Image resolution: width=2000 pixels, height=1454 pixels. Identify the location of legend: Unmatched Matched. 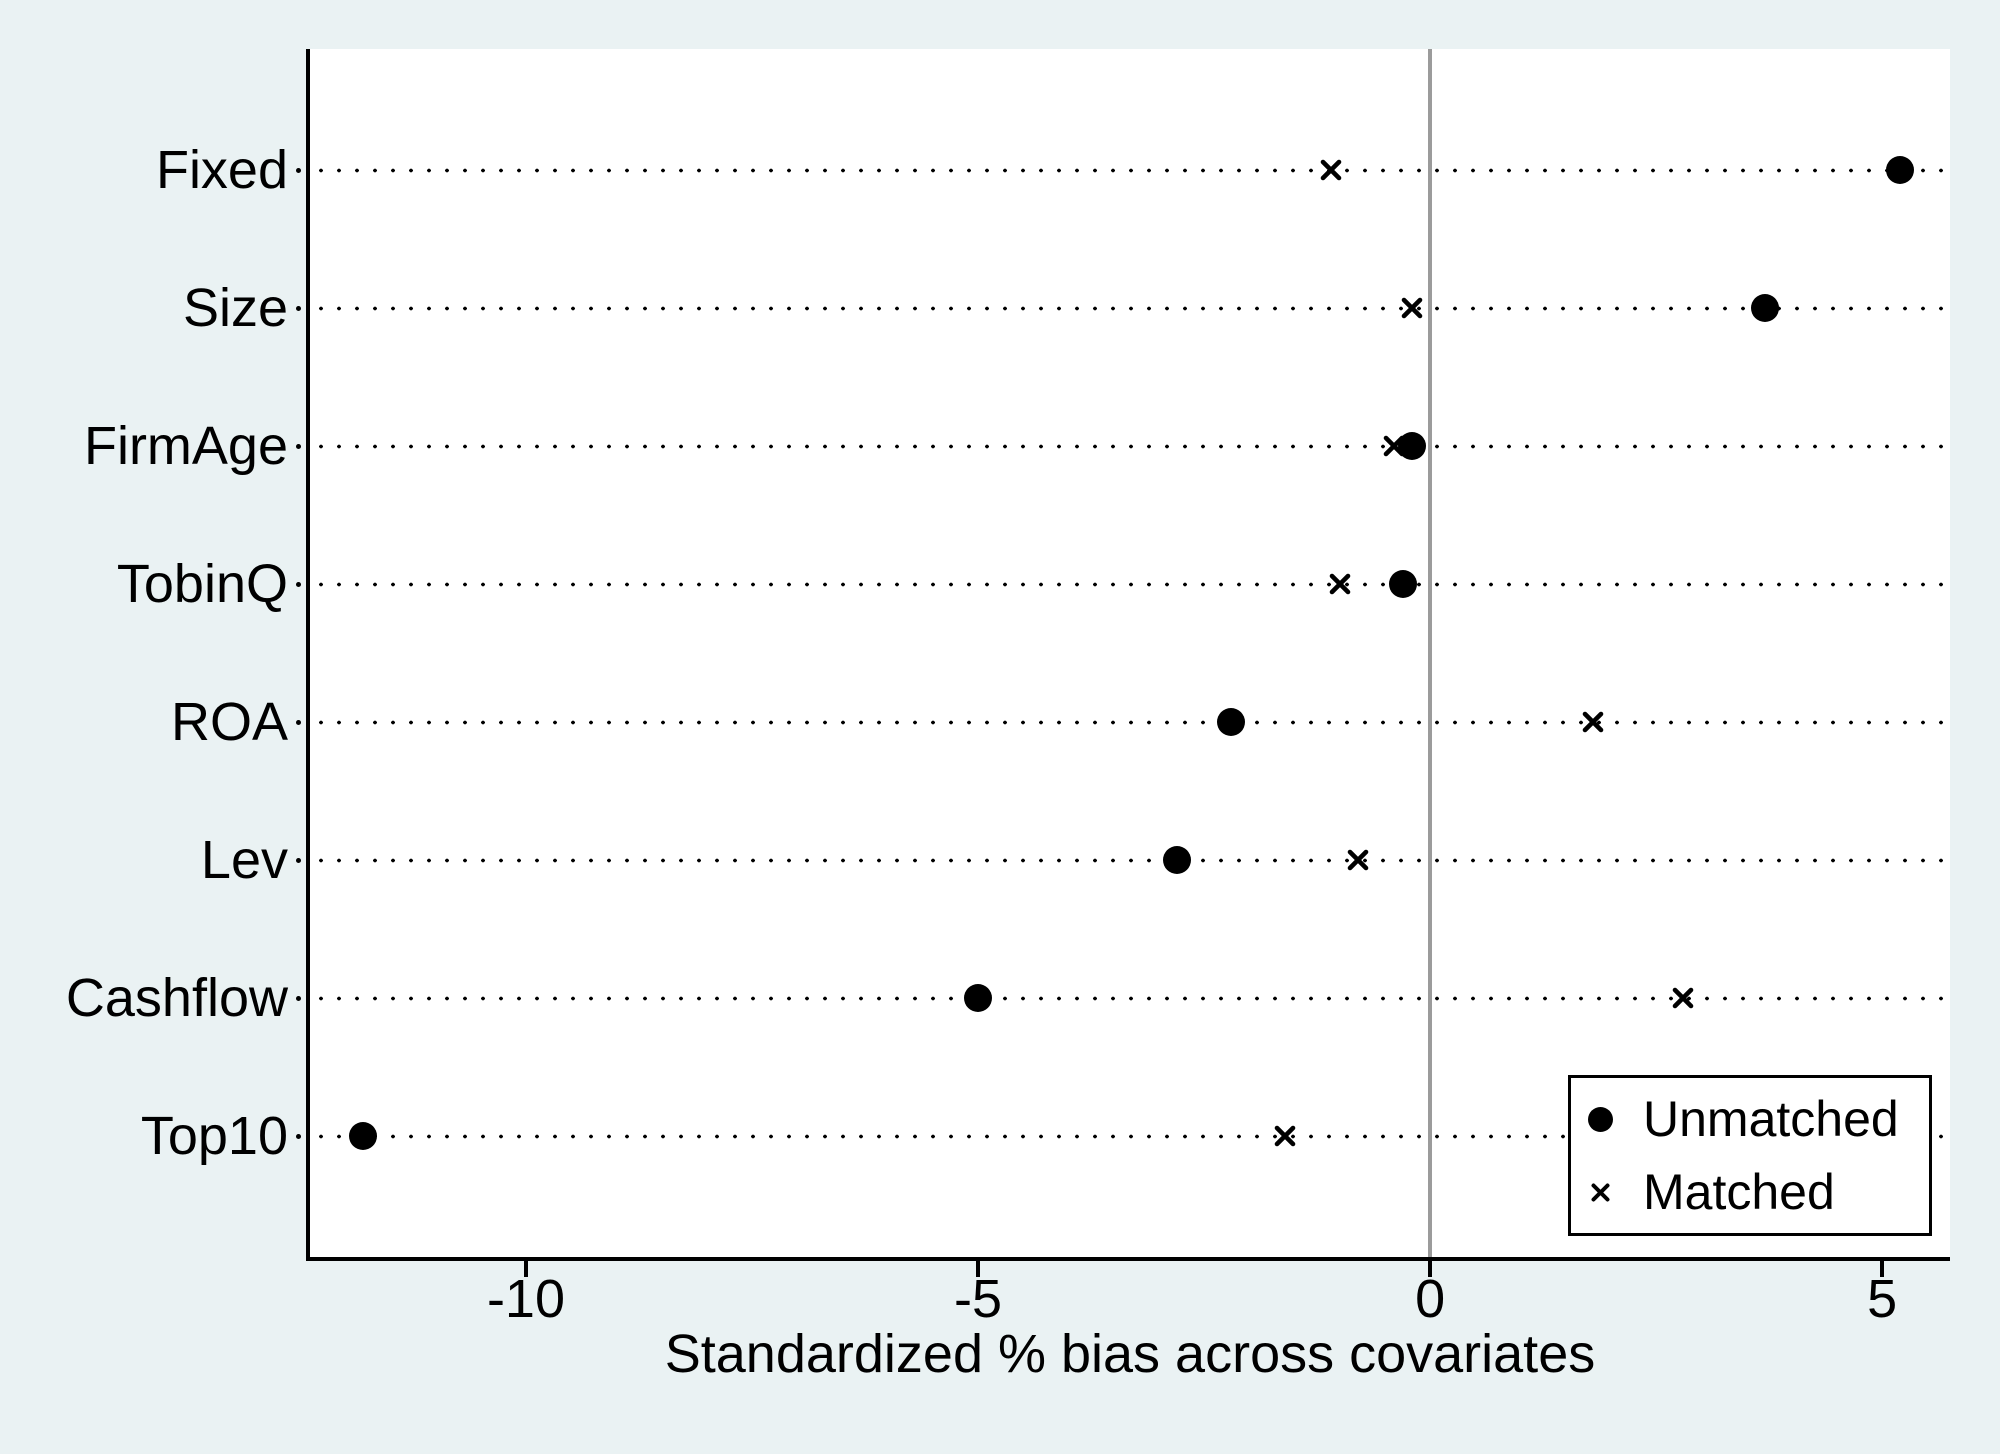
(1750, 1155).